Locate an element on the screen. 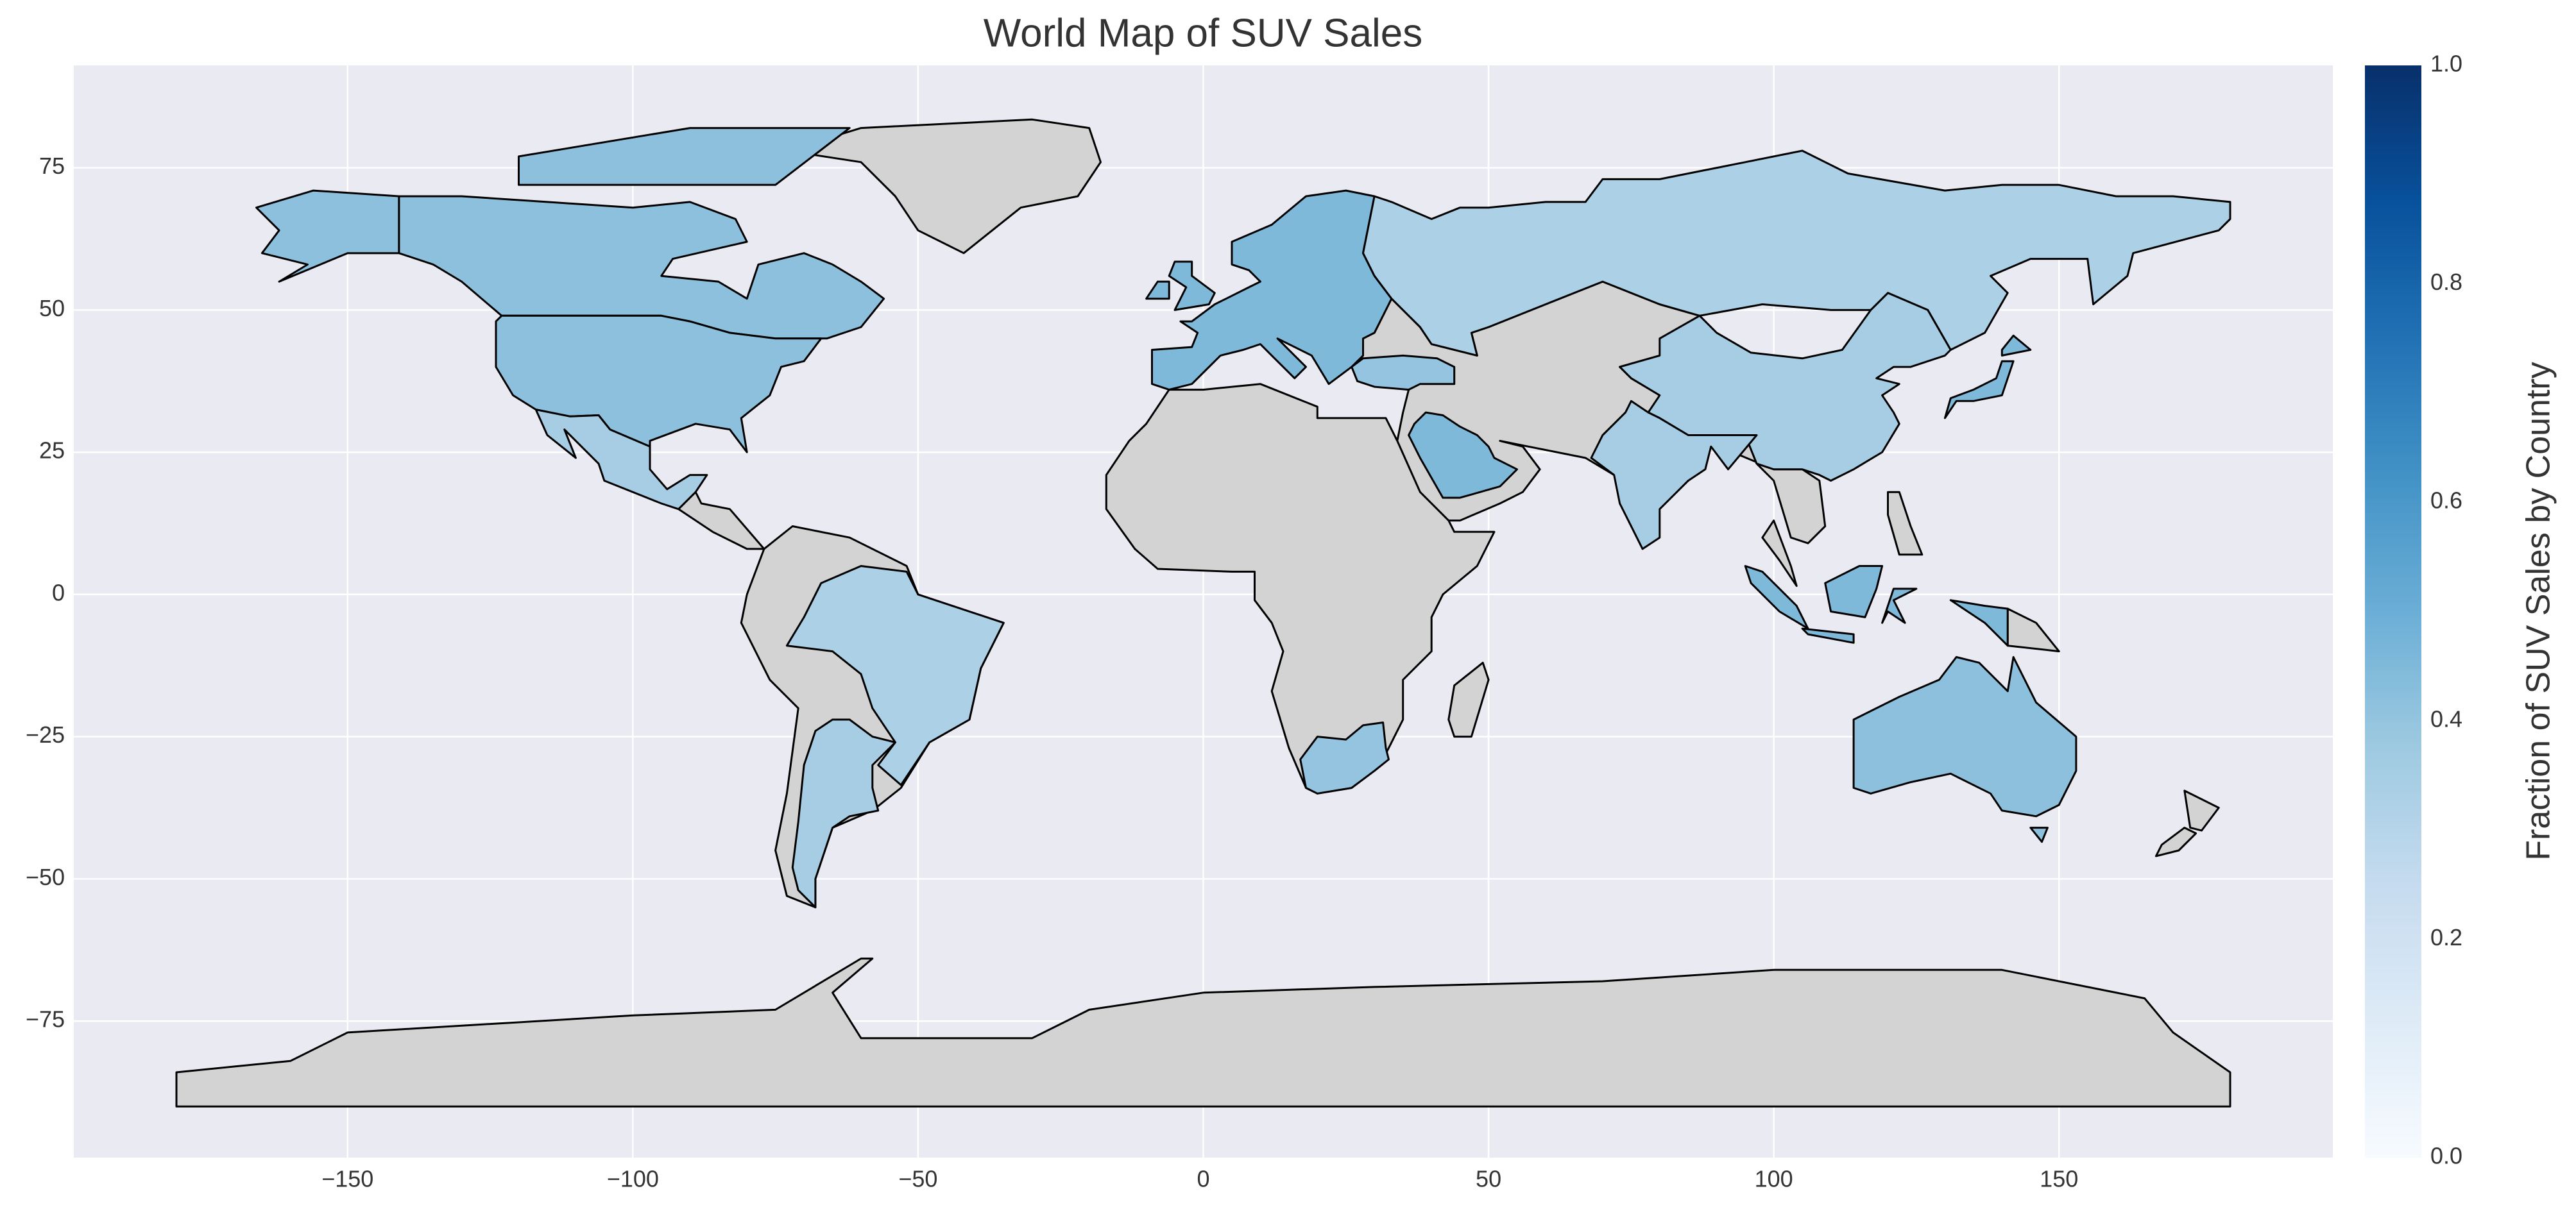 The width and height of the screenshot is (2576, 1207). x-tick-label: 150 is located at coordinates (2059, 1179).